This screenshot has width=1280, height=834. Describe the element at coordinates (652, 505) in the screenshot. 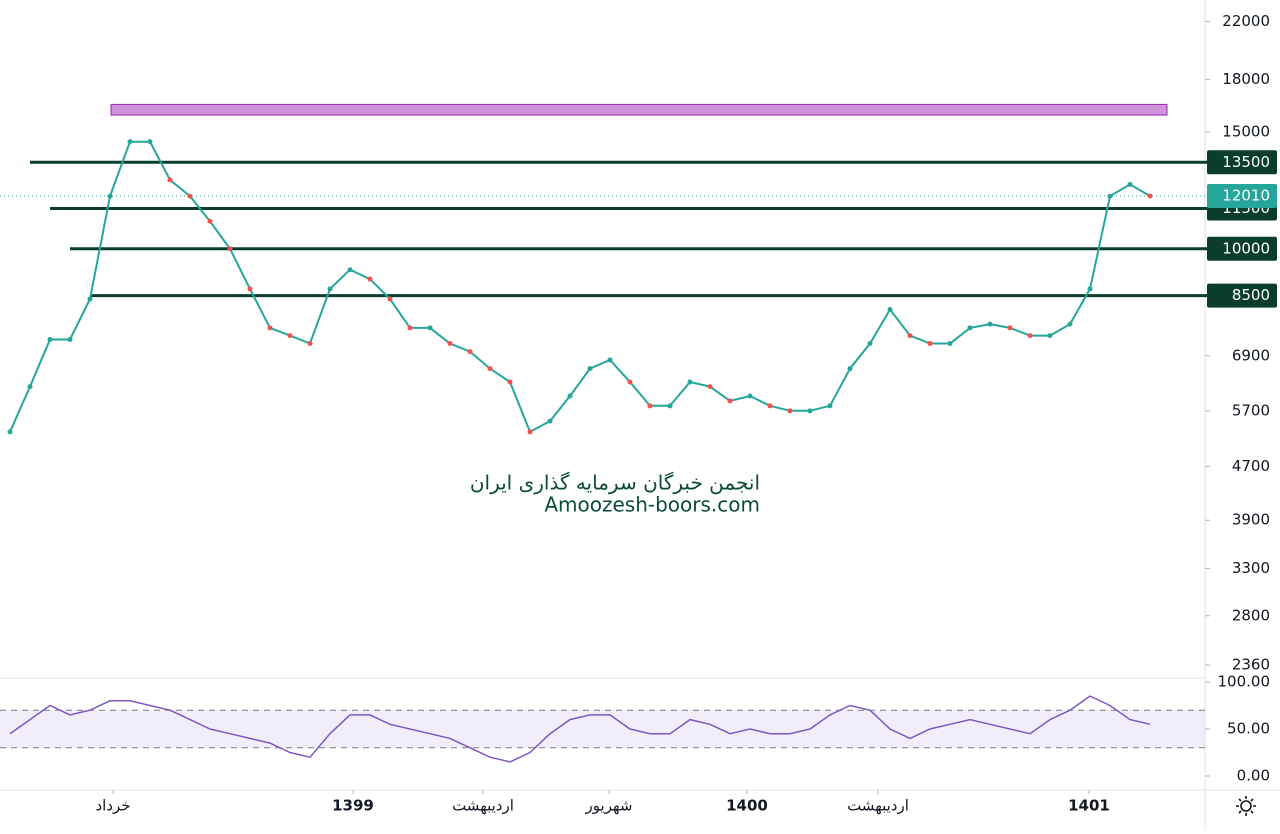

I see `watermark: Amoozesh-boors.com` at that location.